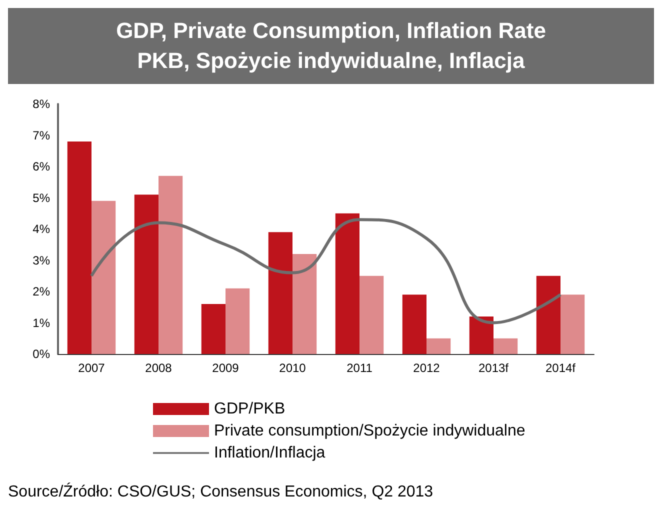  Describe the element at coordinates (331, 46) in the screenshot. I see `chart-title: GDP, Private Consumption, Inflation Rate PKB, Spożycie indywidualne, Inflacja` at that location.